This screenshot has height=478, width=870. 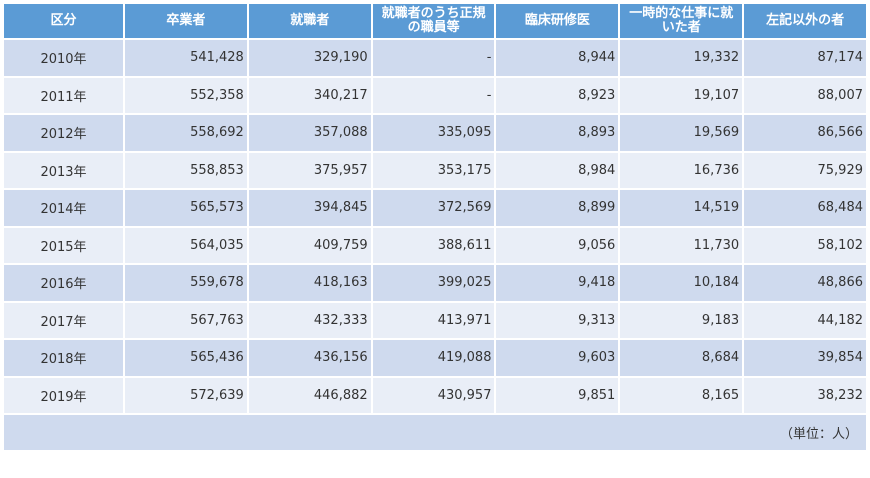 I want to click on table-cell: 559,678, so click(x=186, y=283).